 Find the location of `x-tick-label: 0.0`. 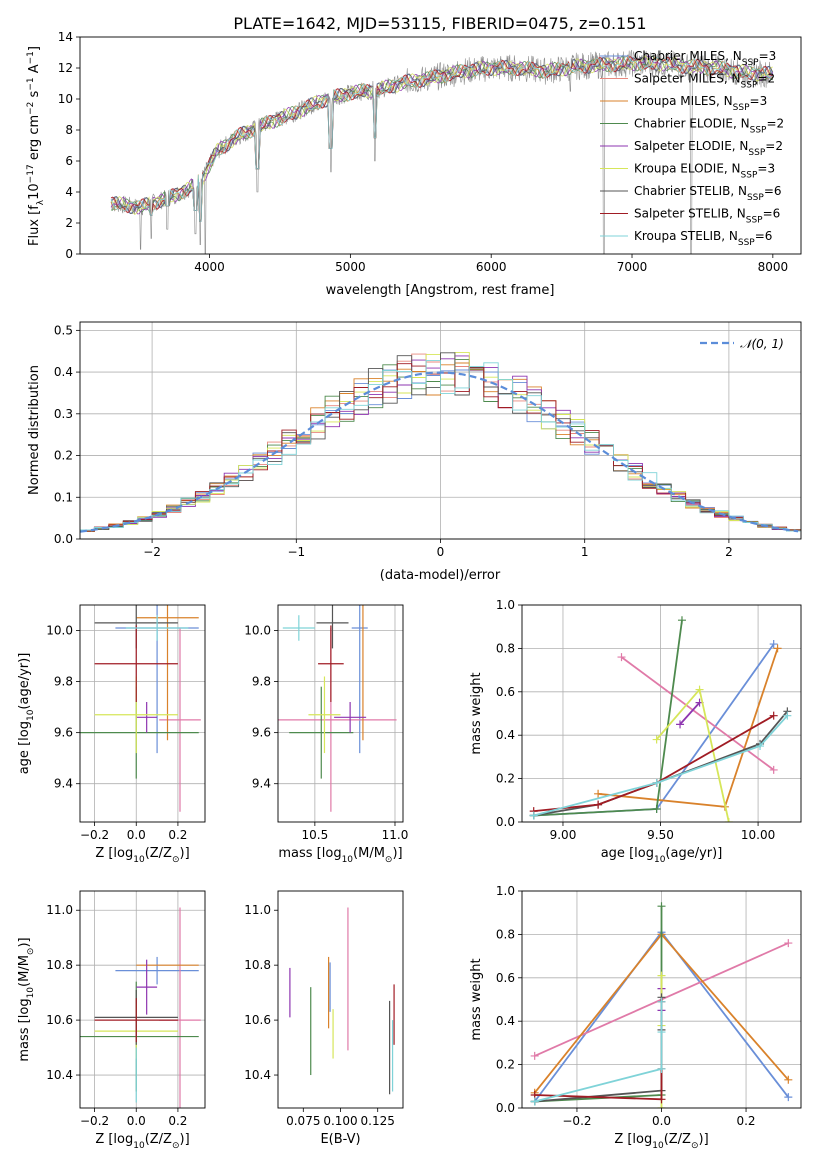

x-tick-label: 0.0 is located at coordinates (136, 1121).